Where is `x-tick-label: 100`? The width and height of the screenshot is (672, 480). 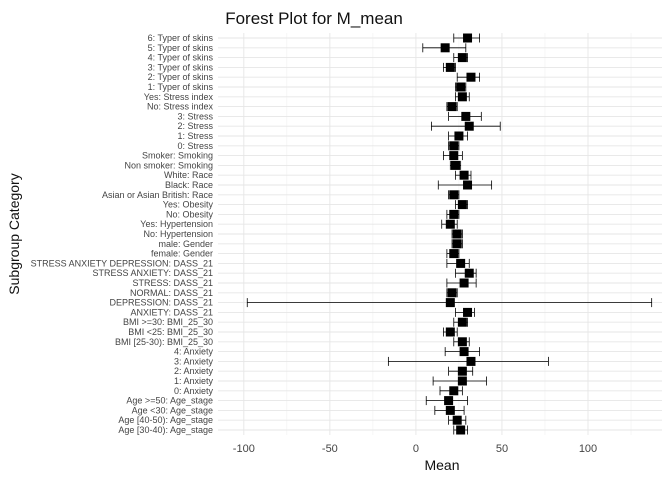 x-tick-label: 100 is located at coordinates (588, 449).